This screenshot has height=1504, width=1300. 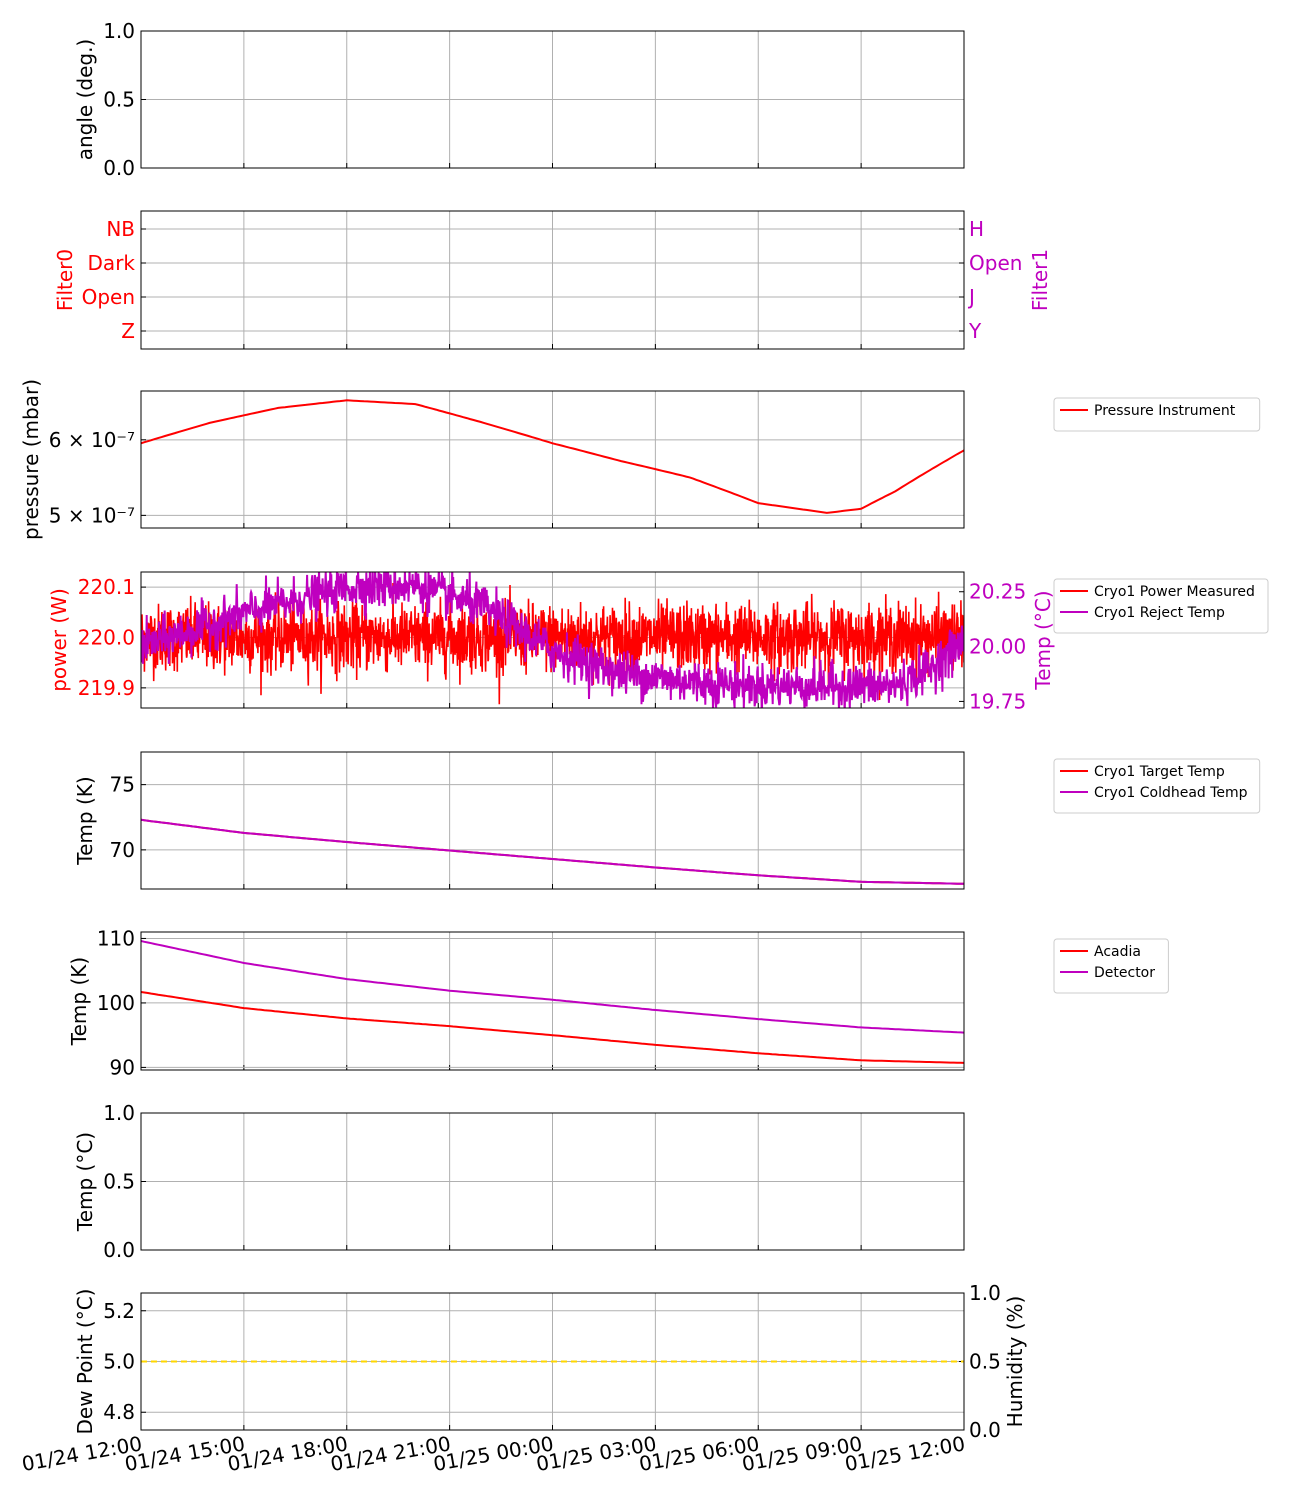 What do you see at coordinates (119, 1412) in the screenshot?
I see `y-tick-label: 4.8` at bounding box center [119, 1412].